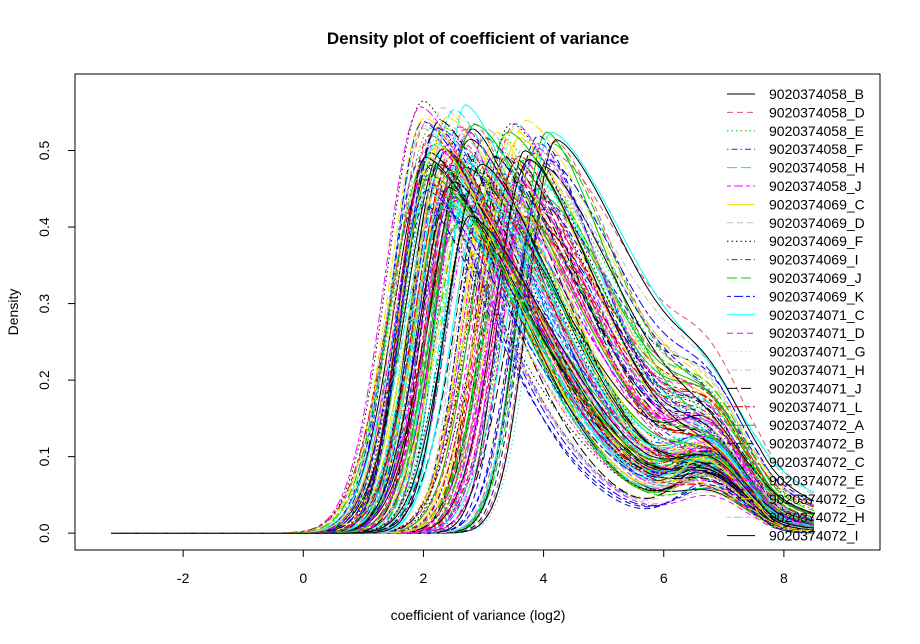 The image size is (920, 644). I want to click on legend-entry: 9020374071_J, so click(815, 388).